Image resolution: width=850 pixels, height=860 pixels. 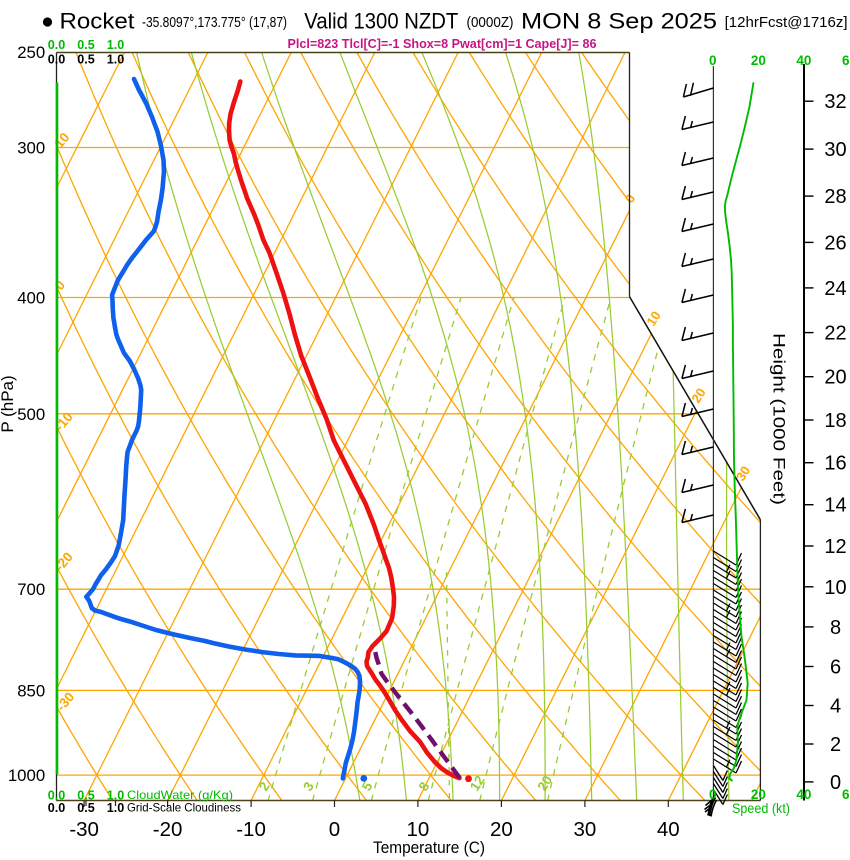 I want to click on svg-text: 28, so click(x=835, y=197).